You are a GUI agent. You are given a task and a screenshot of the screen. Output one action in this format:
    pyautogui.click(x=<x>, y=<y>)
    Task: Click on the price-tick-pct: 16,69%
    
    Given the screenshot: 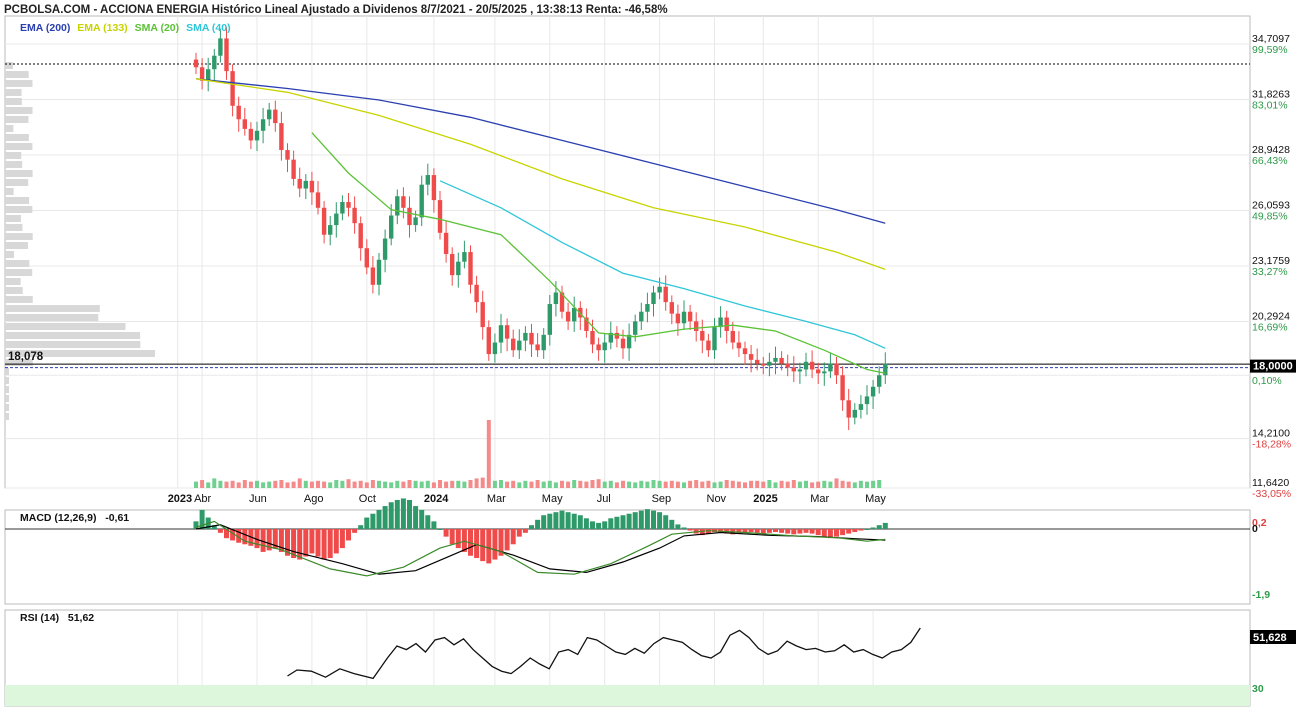 What is the action you would take?
    pyautogui.click(x=1270, y=327)
    